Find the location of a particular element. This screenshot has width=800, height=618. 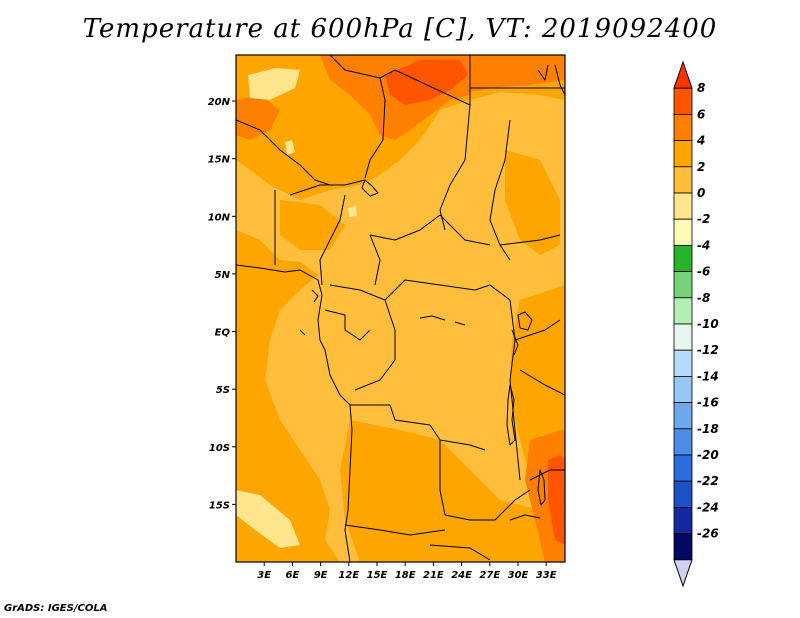

credit-label: GrADS: IGES/COLA is located at coordinates (56, 608).